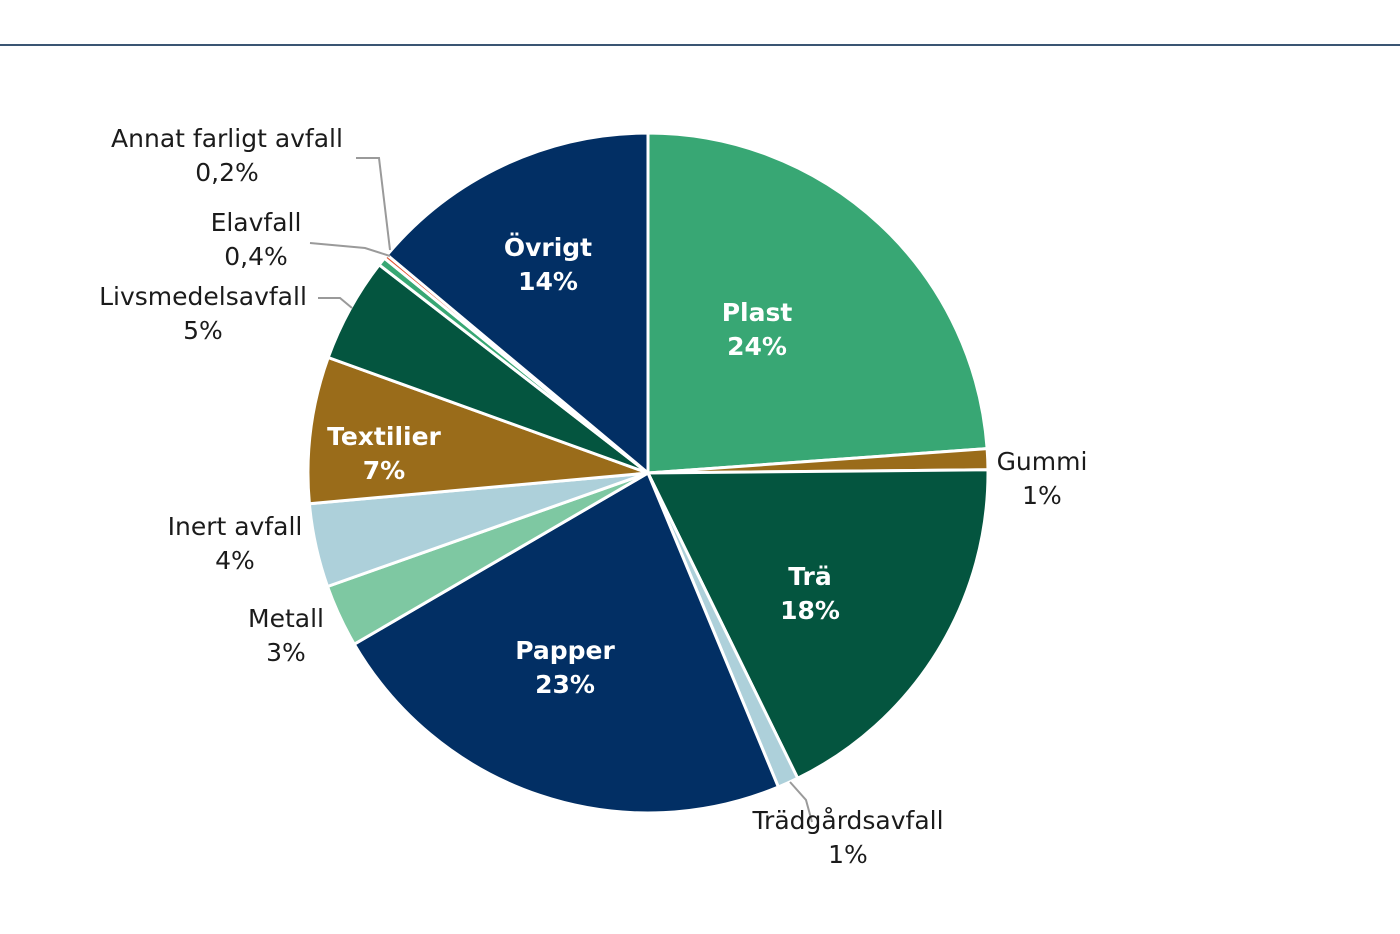  I want to click on slice-label-papper: Papper, so click(565, 650).